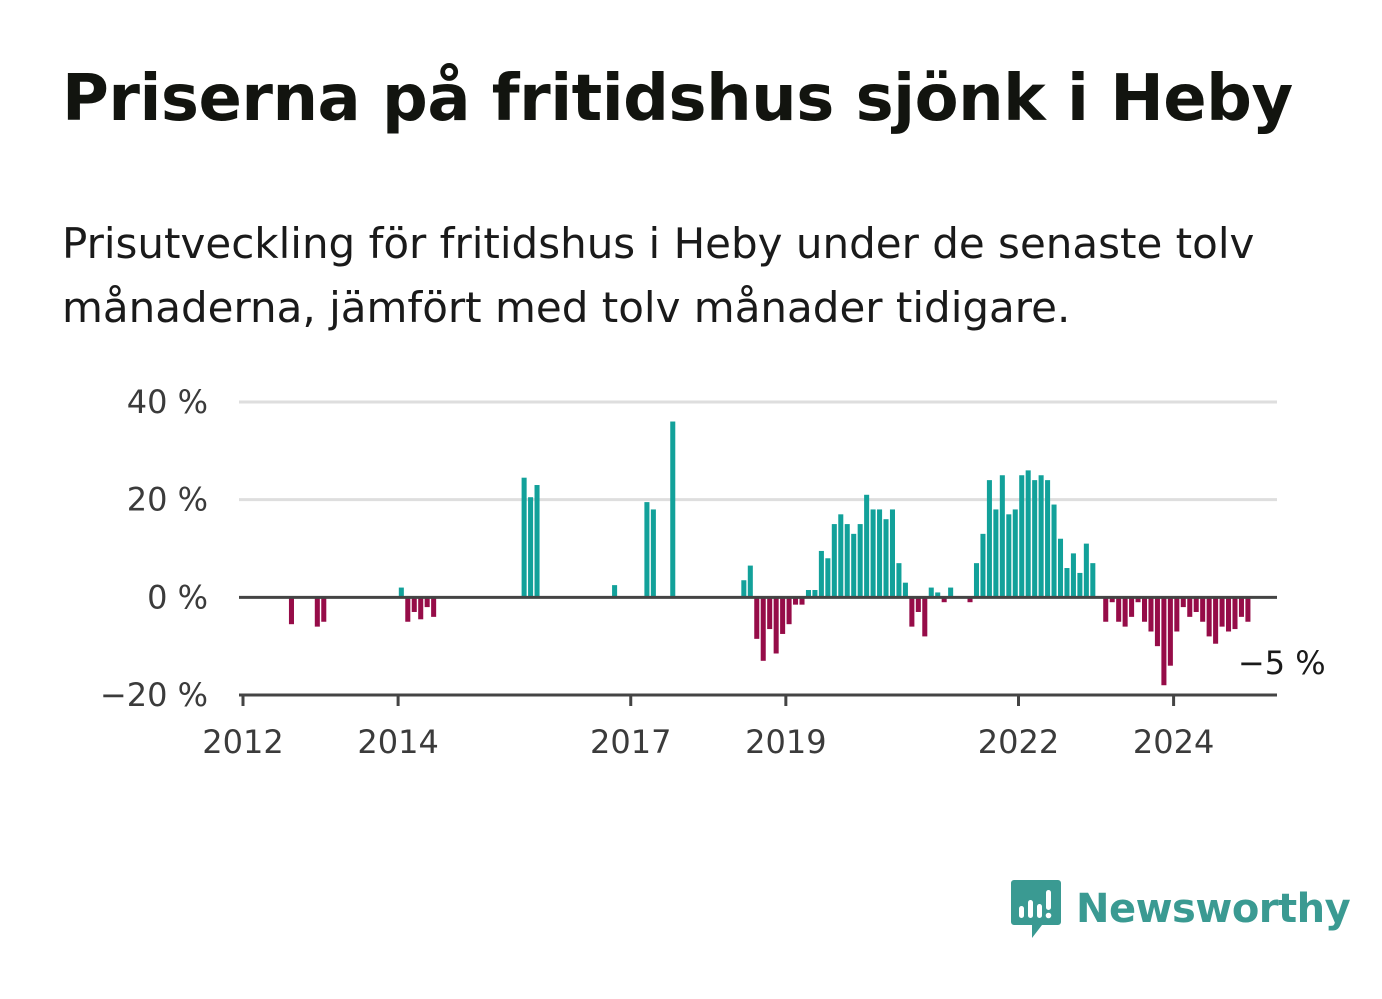 Image resolution: width=1382 pixels, height=999 pixels. I want to click on value-annotation: −5 %, so click(1282, 663).